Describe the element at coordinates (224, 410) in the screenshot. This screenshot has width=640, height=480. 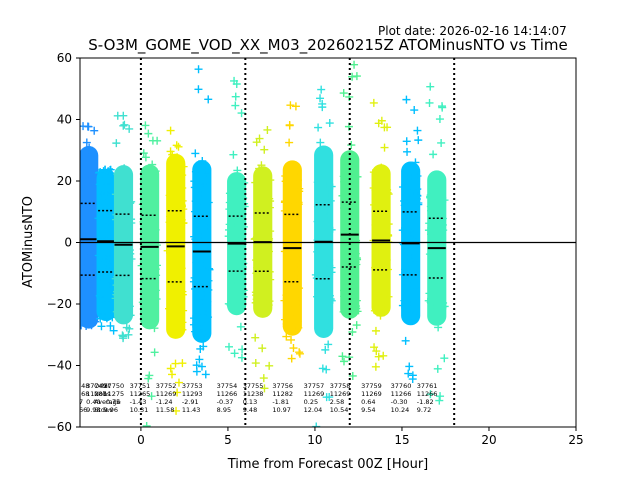
I see `orbit-stat: 8.95` at that location.